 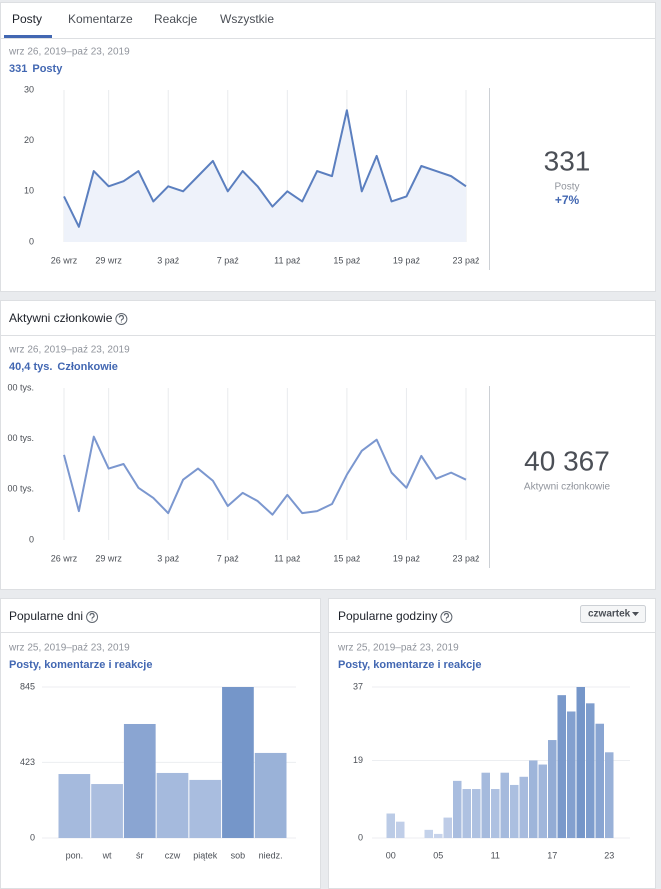 I want to click on y-tick-label: 30, so click(x=29, y=89).